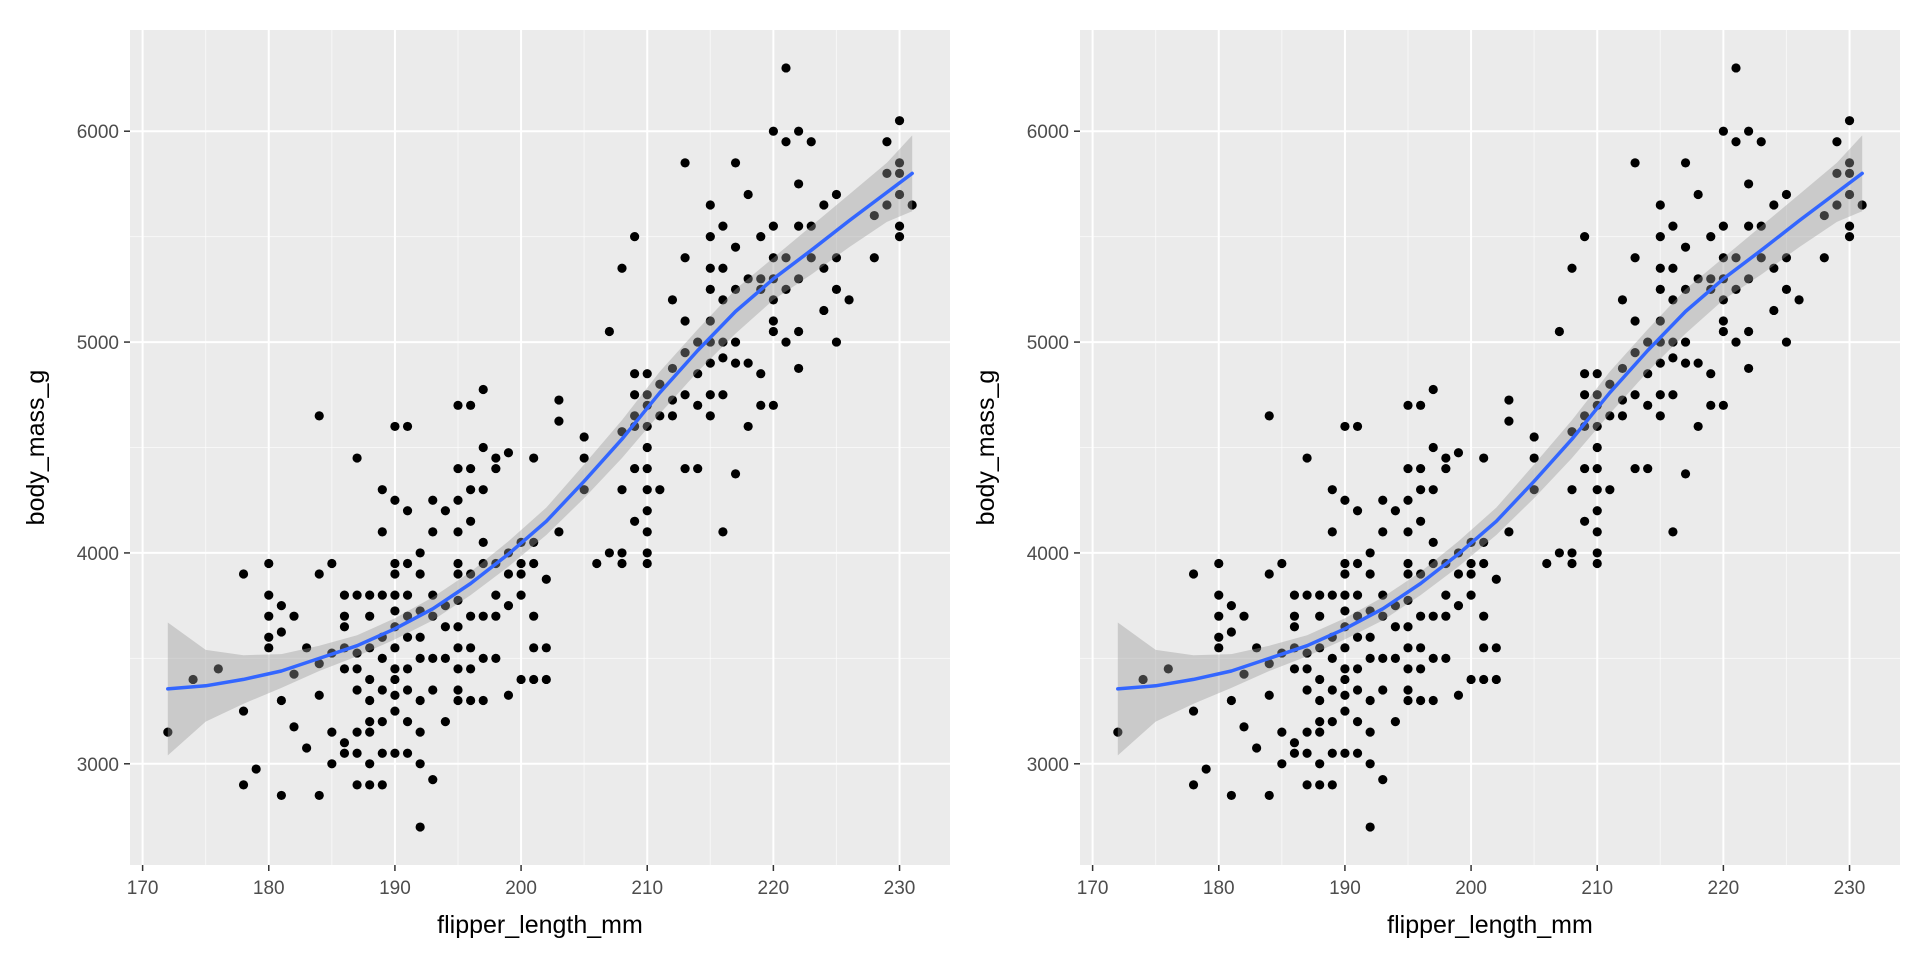 Image resolution: width=1920 pixels, height=960 pixels. What do you see at coordinates (98, 554) in the screenshot?
I see `y-tick-label: 4000` at bounding box center [98, 554].